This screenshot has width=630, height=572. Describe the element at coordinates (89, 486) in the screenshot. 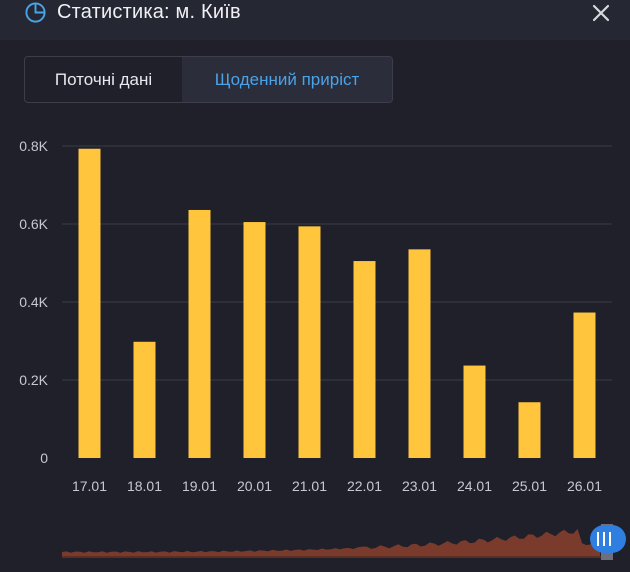

I see `x-tick-label: 17.01` at that location.